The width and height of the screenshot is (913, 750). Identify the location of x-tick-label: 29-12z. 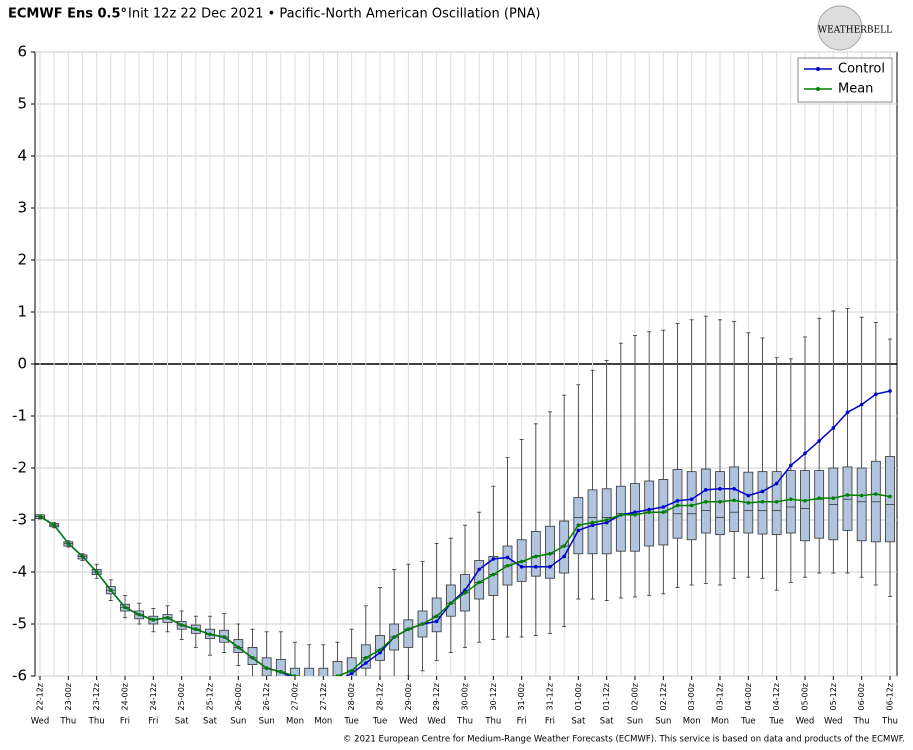
(436, 696).